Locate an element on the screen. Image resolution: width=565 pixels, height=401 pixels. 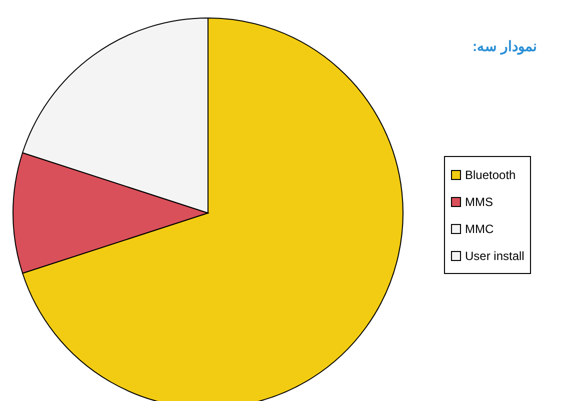
legend-label: Bluetooth is located at coordinates (490, 175).